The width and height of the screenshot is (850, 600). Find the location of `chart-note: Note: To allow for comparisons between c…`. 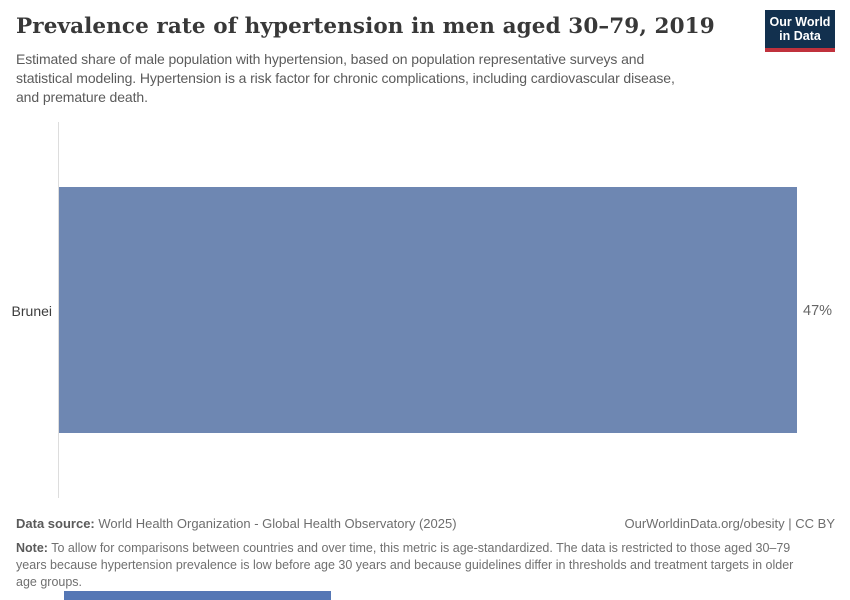

chart-note: Note: To allow for comparisons between c… is located at coordinates (425, 565).